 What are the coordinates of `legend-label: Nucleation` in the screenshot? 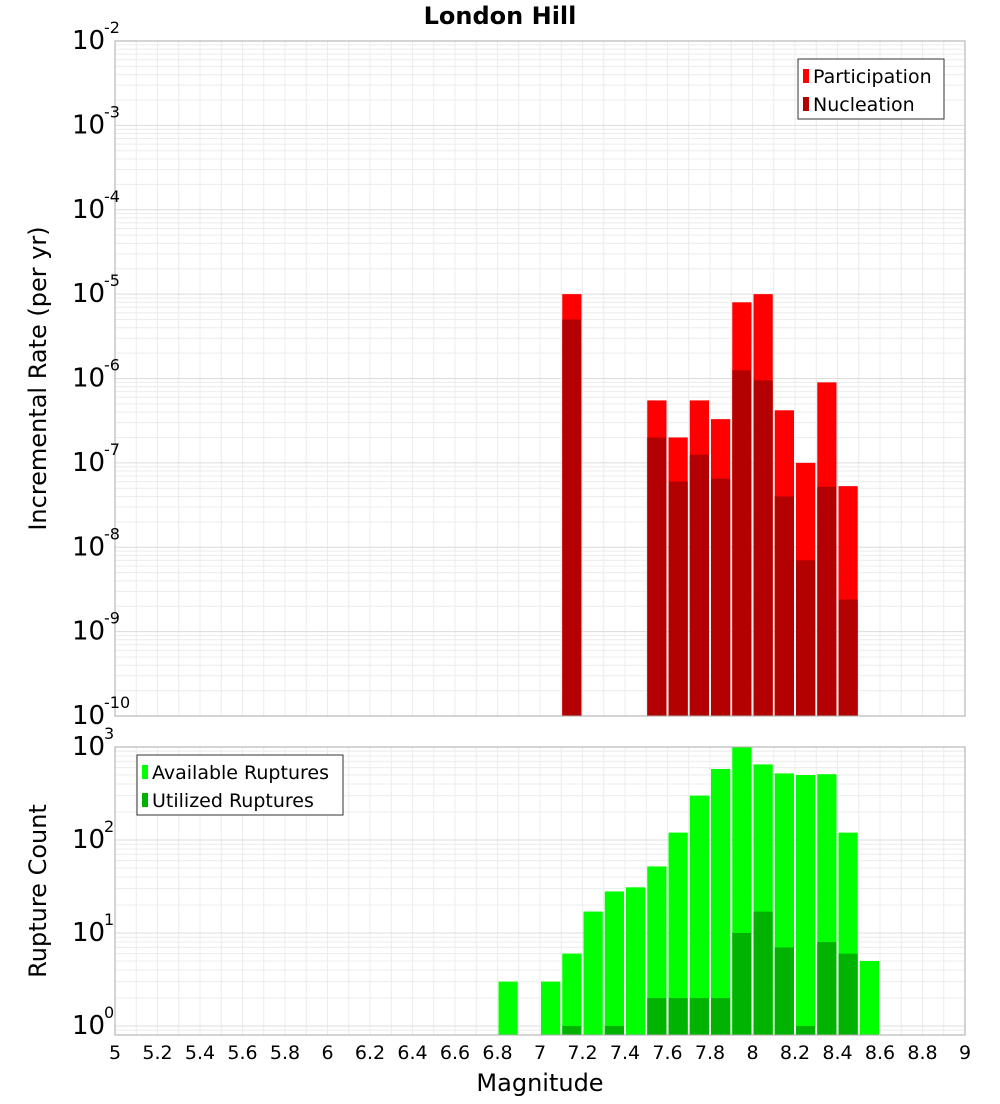 It's located at (864, 105).